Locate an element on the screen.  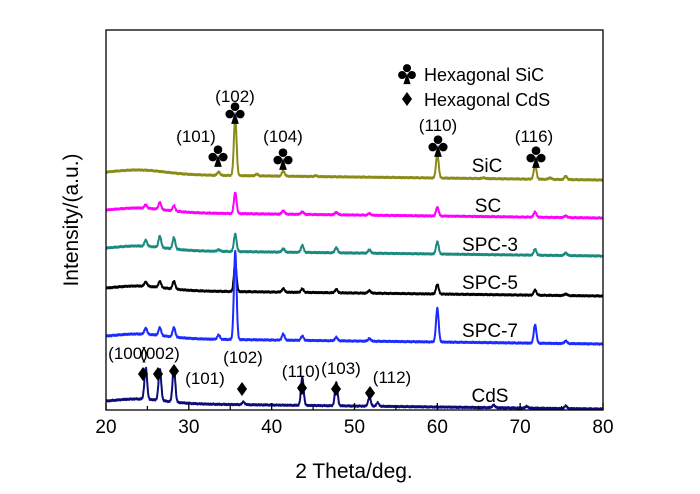
peak-annotation: (112) is located at coordinates (387, 384).